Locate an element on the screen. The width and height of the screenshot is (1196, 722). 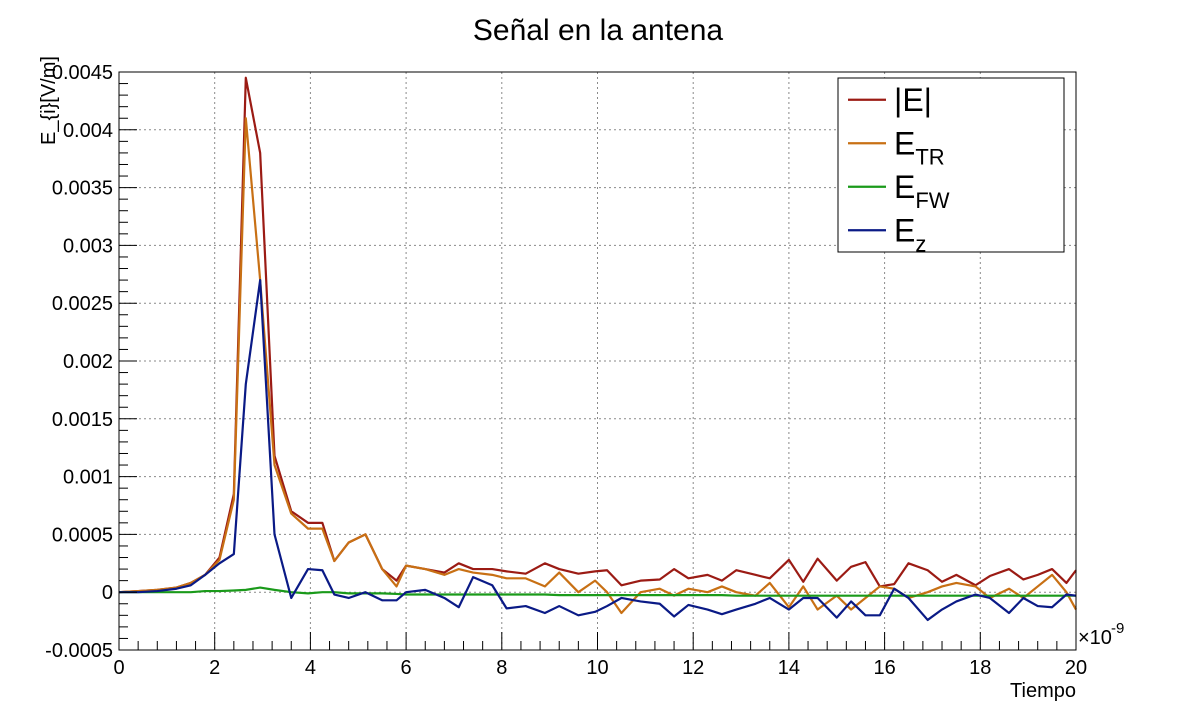
y-tick-label-2: 0.0005 is located at coordinates (82, 535).